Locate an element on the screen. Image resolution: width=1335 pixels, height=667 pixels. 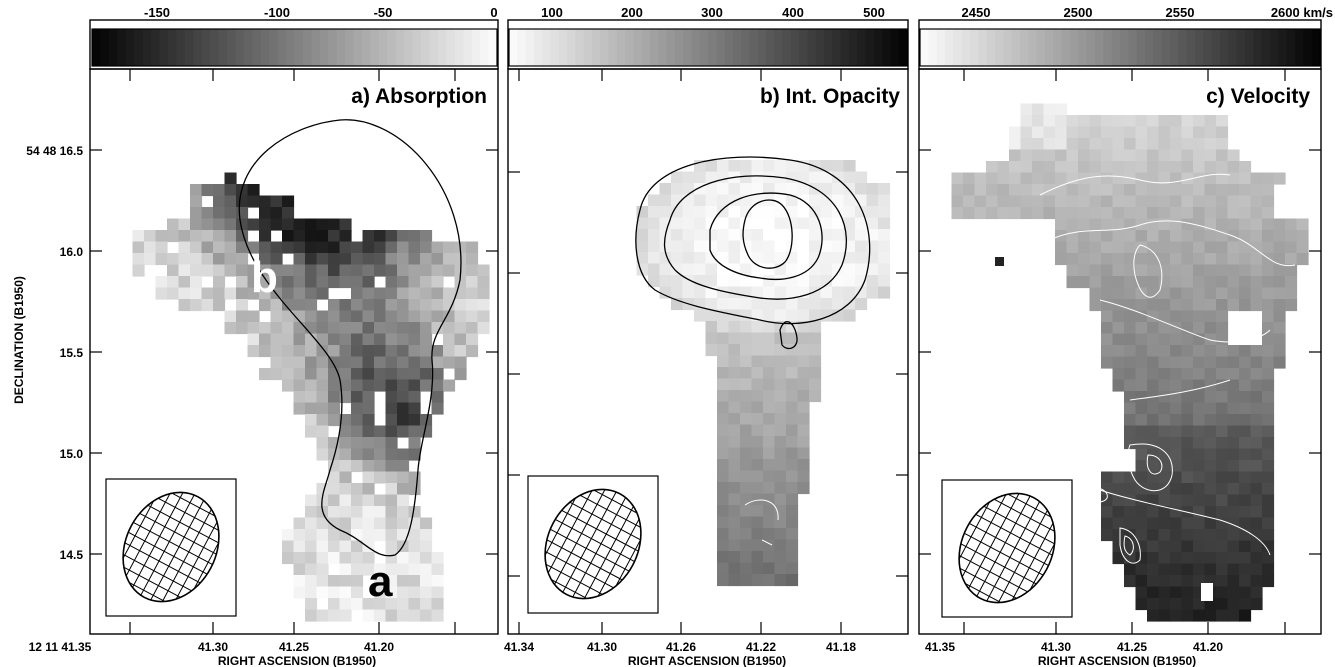
x-tick: 41.30 is located at coordinates (1056, 647).